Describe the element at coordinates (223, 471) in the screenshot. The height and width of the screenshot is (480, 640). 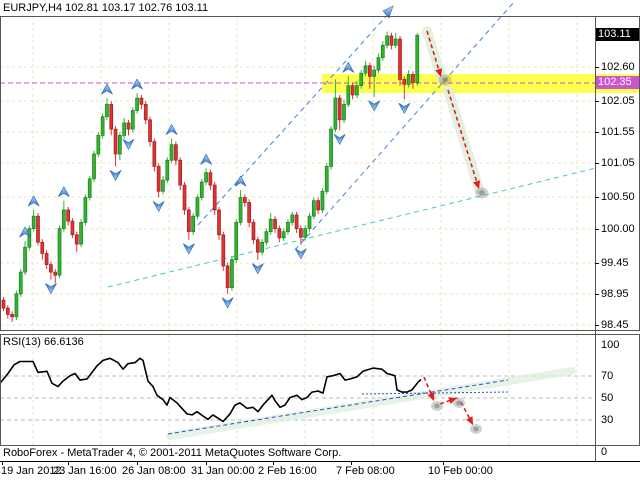
I see `time-tick-label: 31 Jan 00:00` at that location.